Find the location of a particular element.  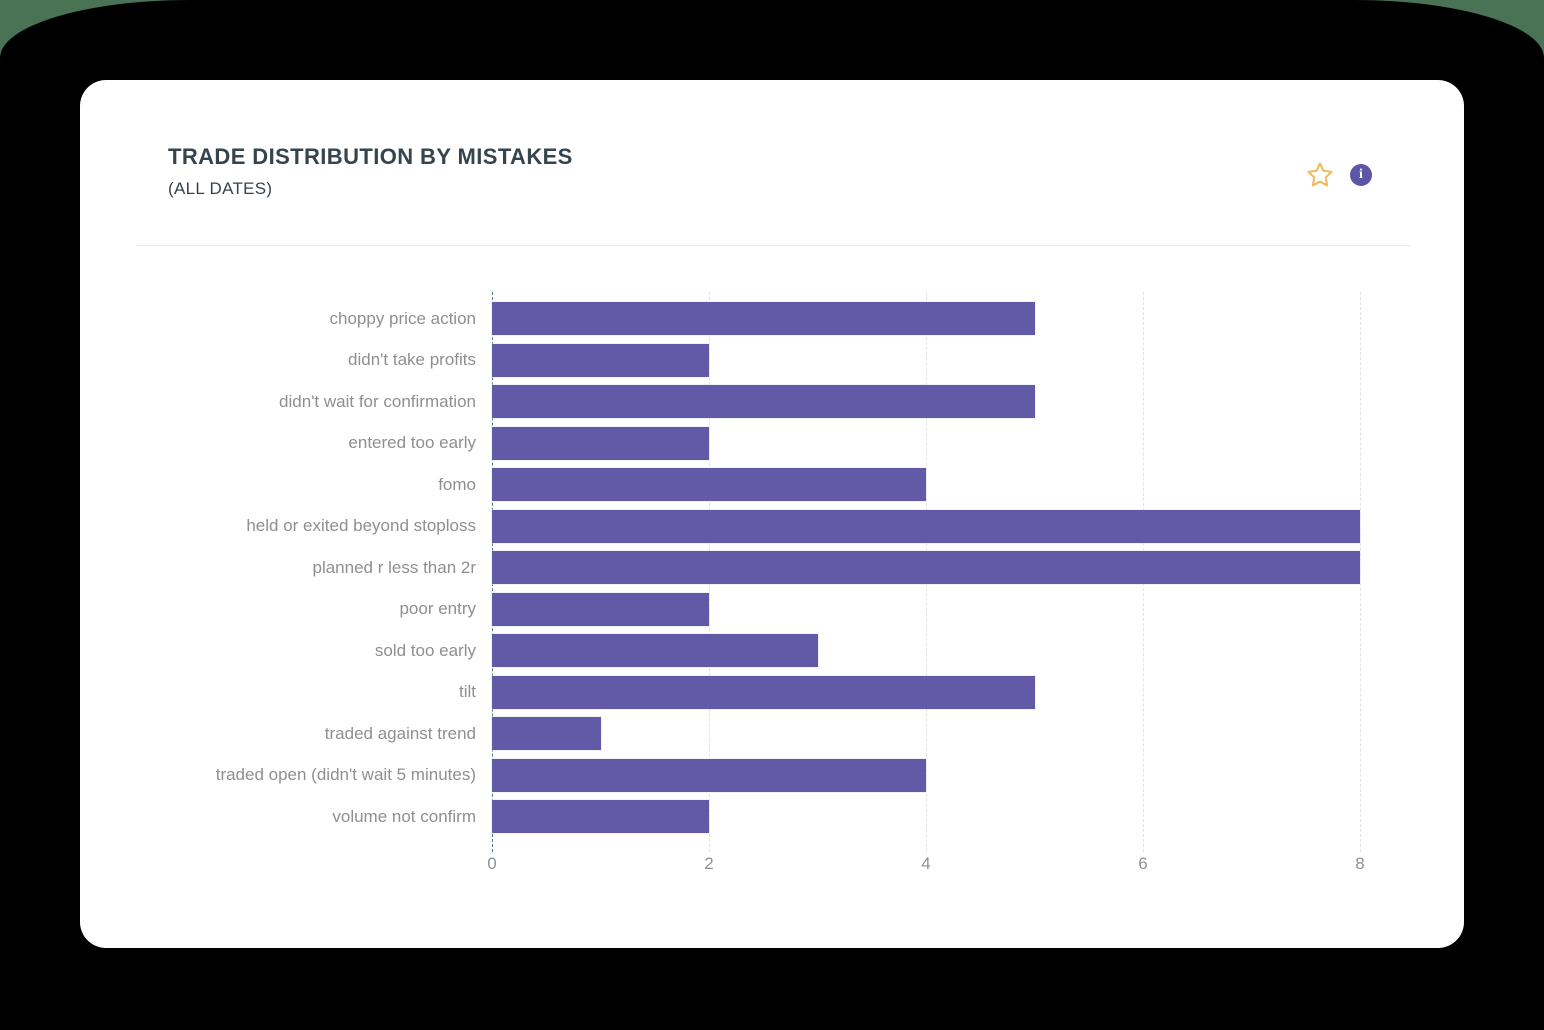

page-title: TRADE DISTRIBUTION BY MISTAKES is located at coordinates (370, 156).